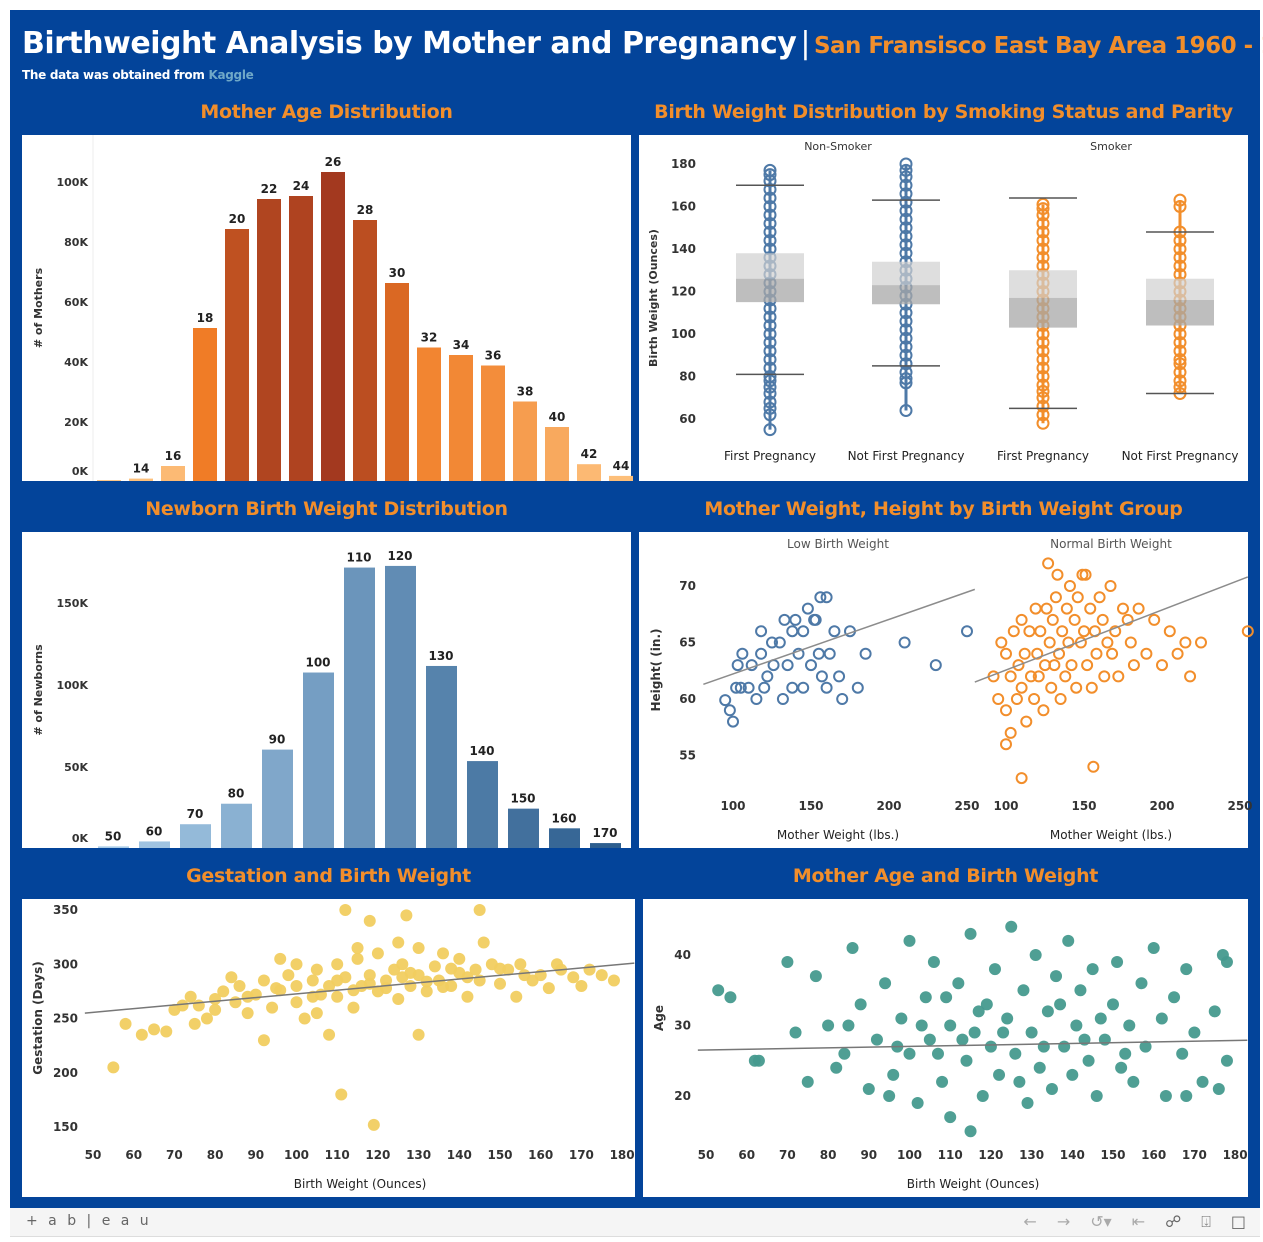  I want to click on x-tick-label: 50, so click(93, 1155).